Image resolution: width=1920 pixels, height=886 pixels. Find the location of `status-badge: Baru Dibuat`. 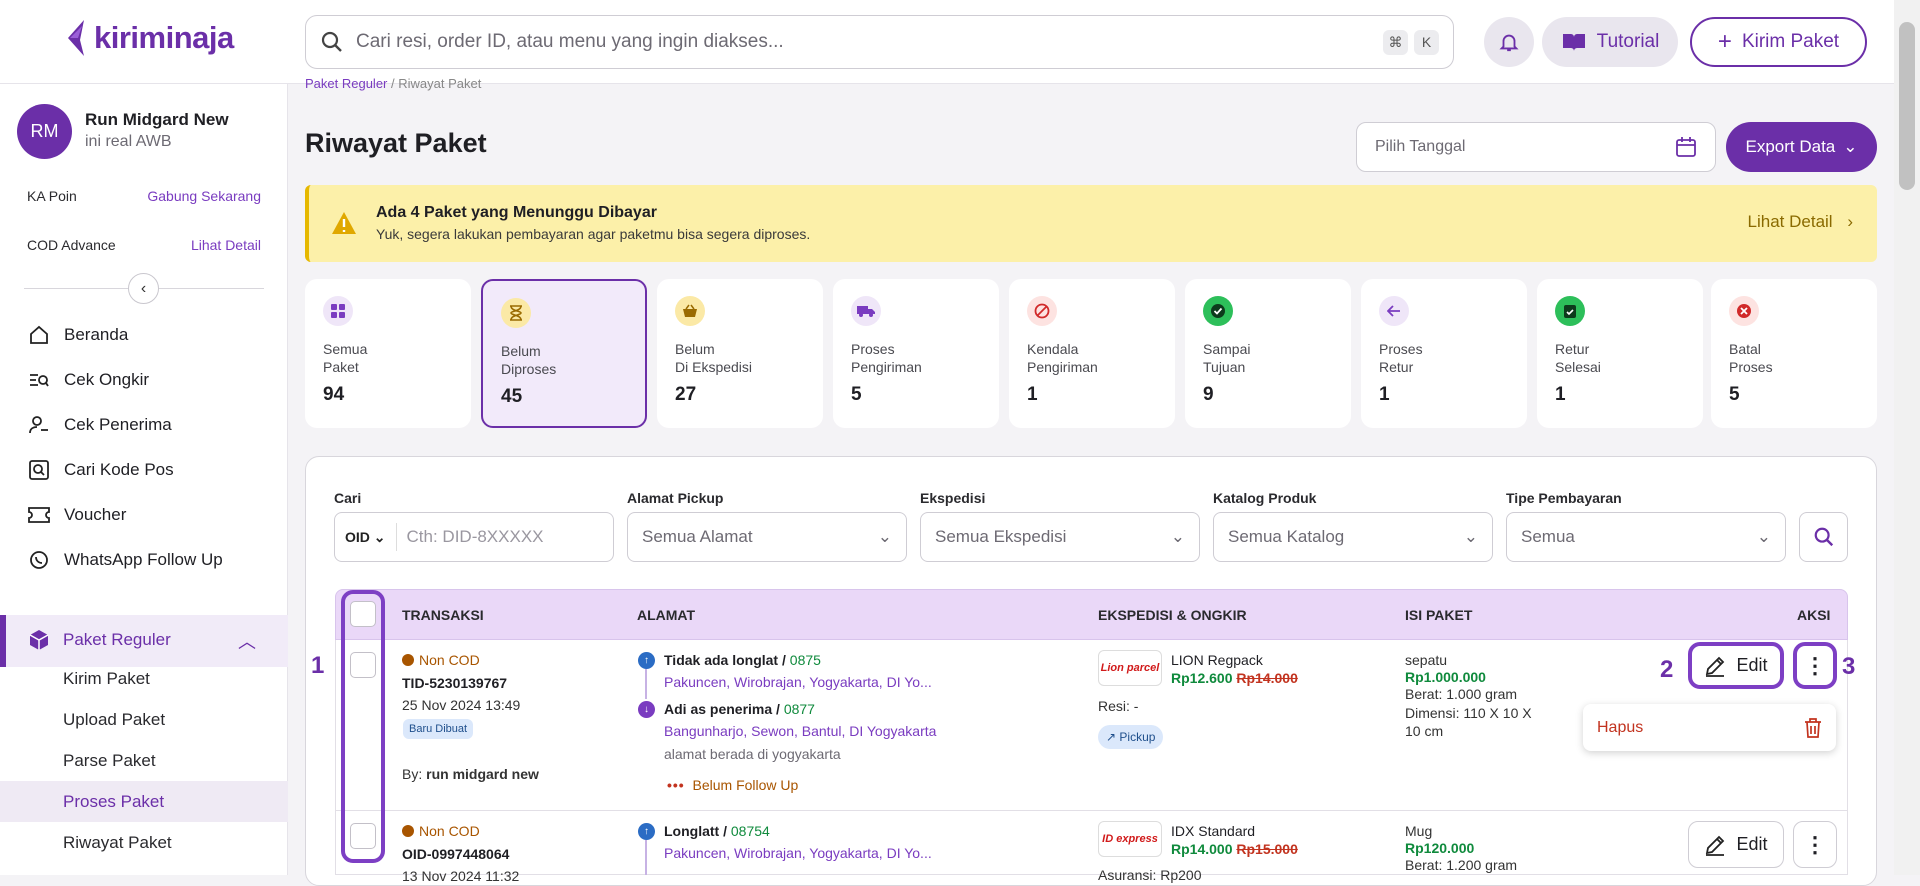

status-badge: Baru Dibuat is located at coordinates (438, 729).